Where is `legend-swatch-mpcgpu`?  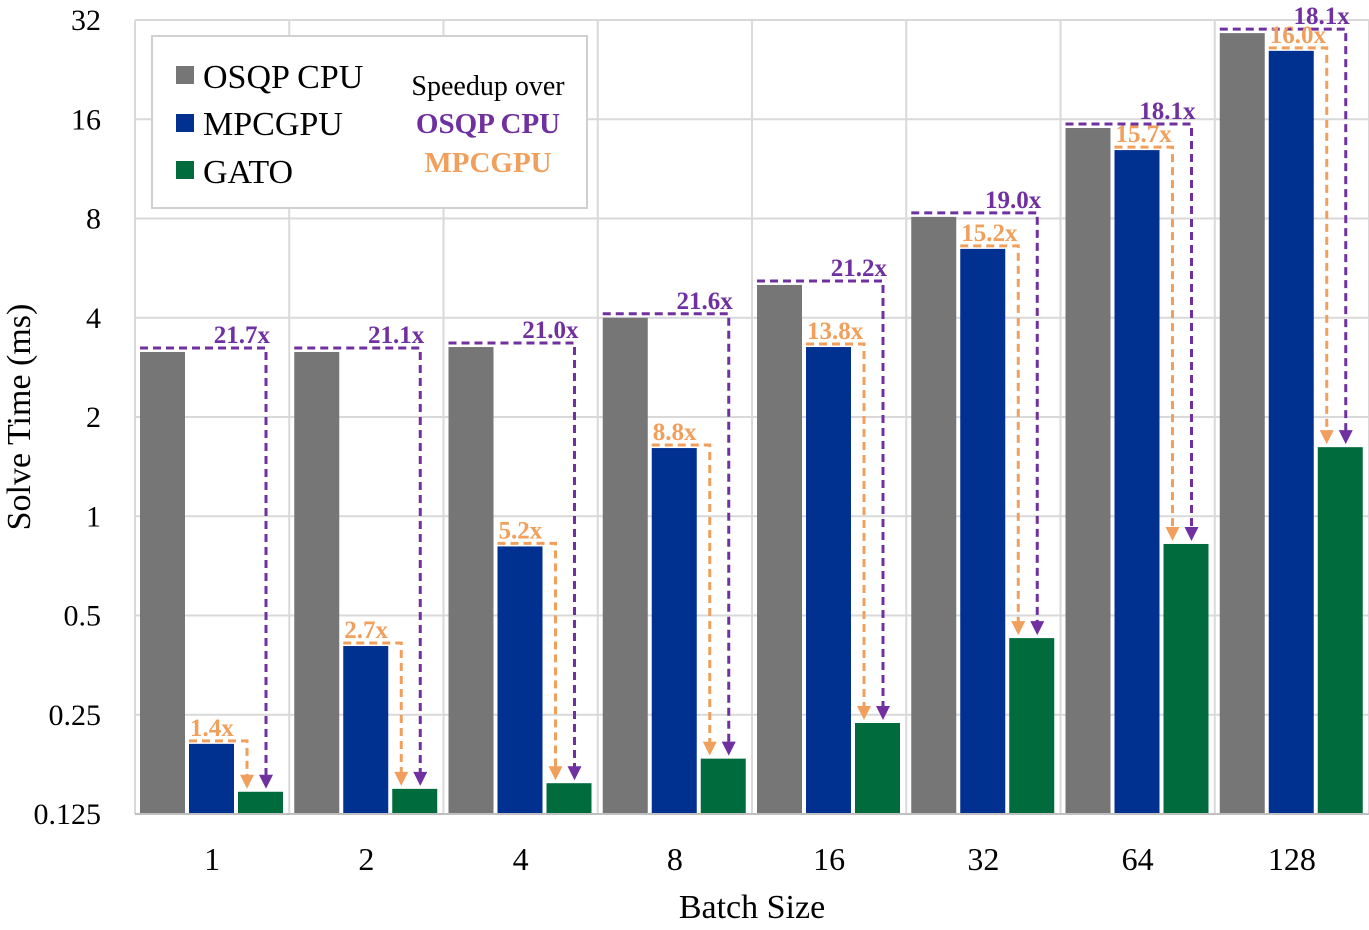 legend-swatch-mpcgpu is located at coordinates (185, 123).